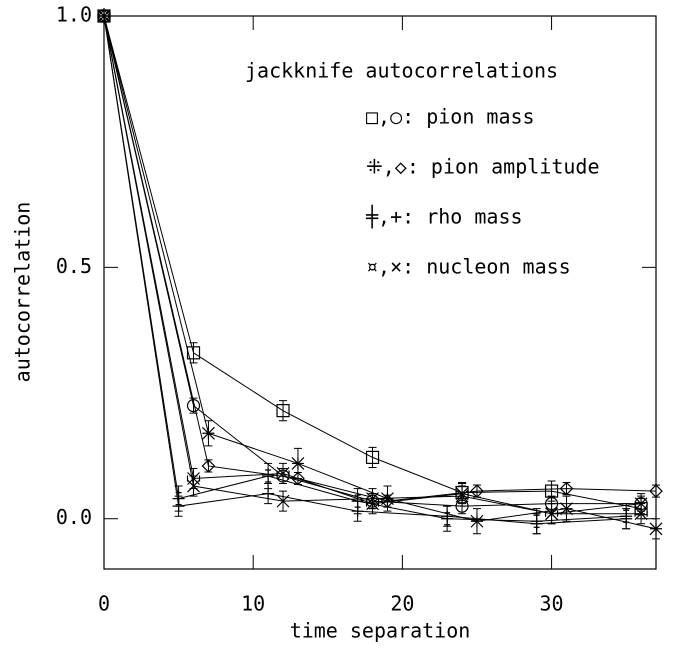 Image resolution: width=677 pixels, height=648 pixels. I want to click on legend-entry: □,○: pion mass, so click(450, 117).